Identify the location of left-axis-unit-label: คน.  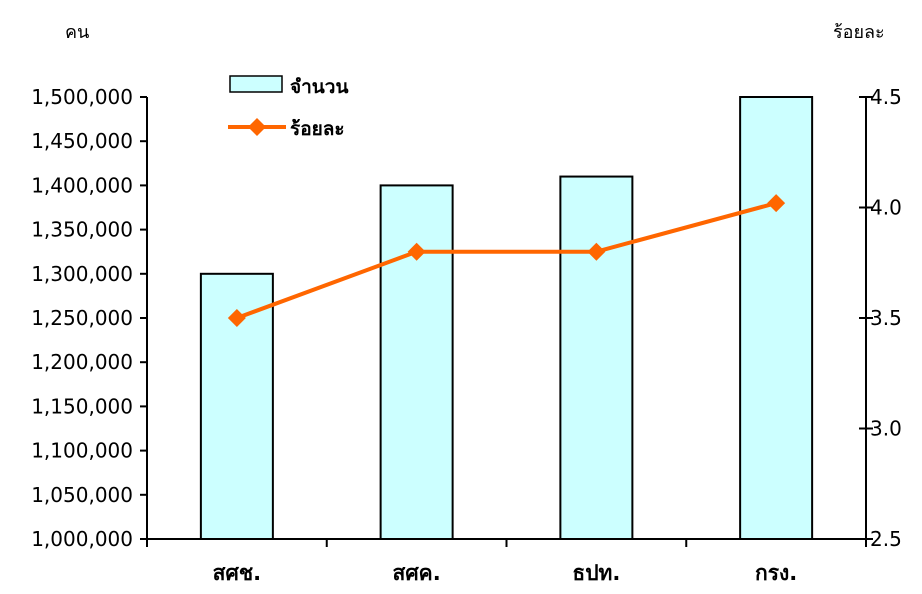
(77, 32).